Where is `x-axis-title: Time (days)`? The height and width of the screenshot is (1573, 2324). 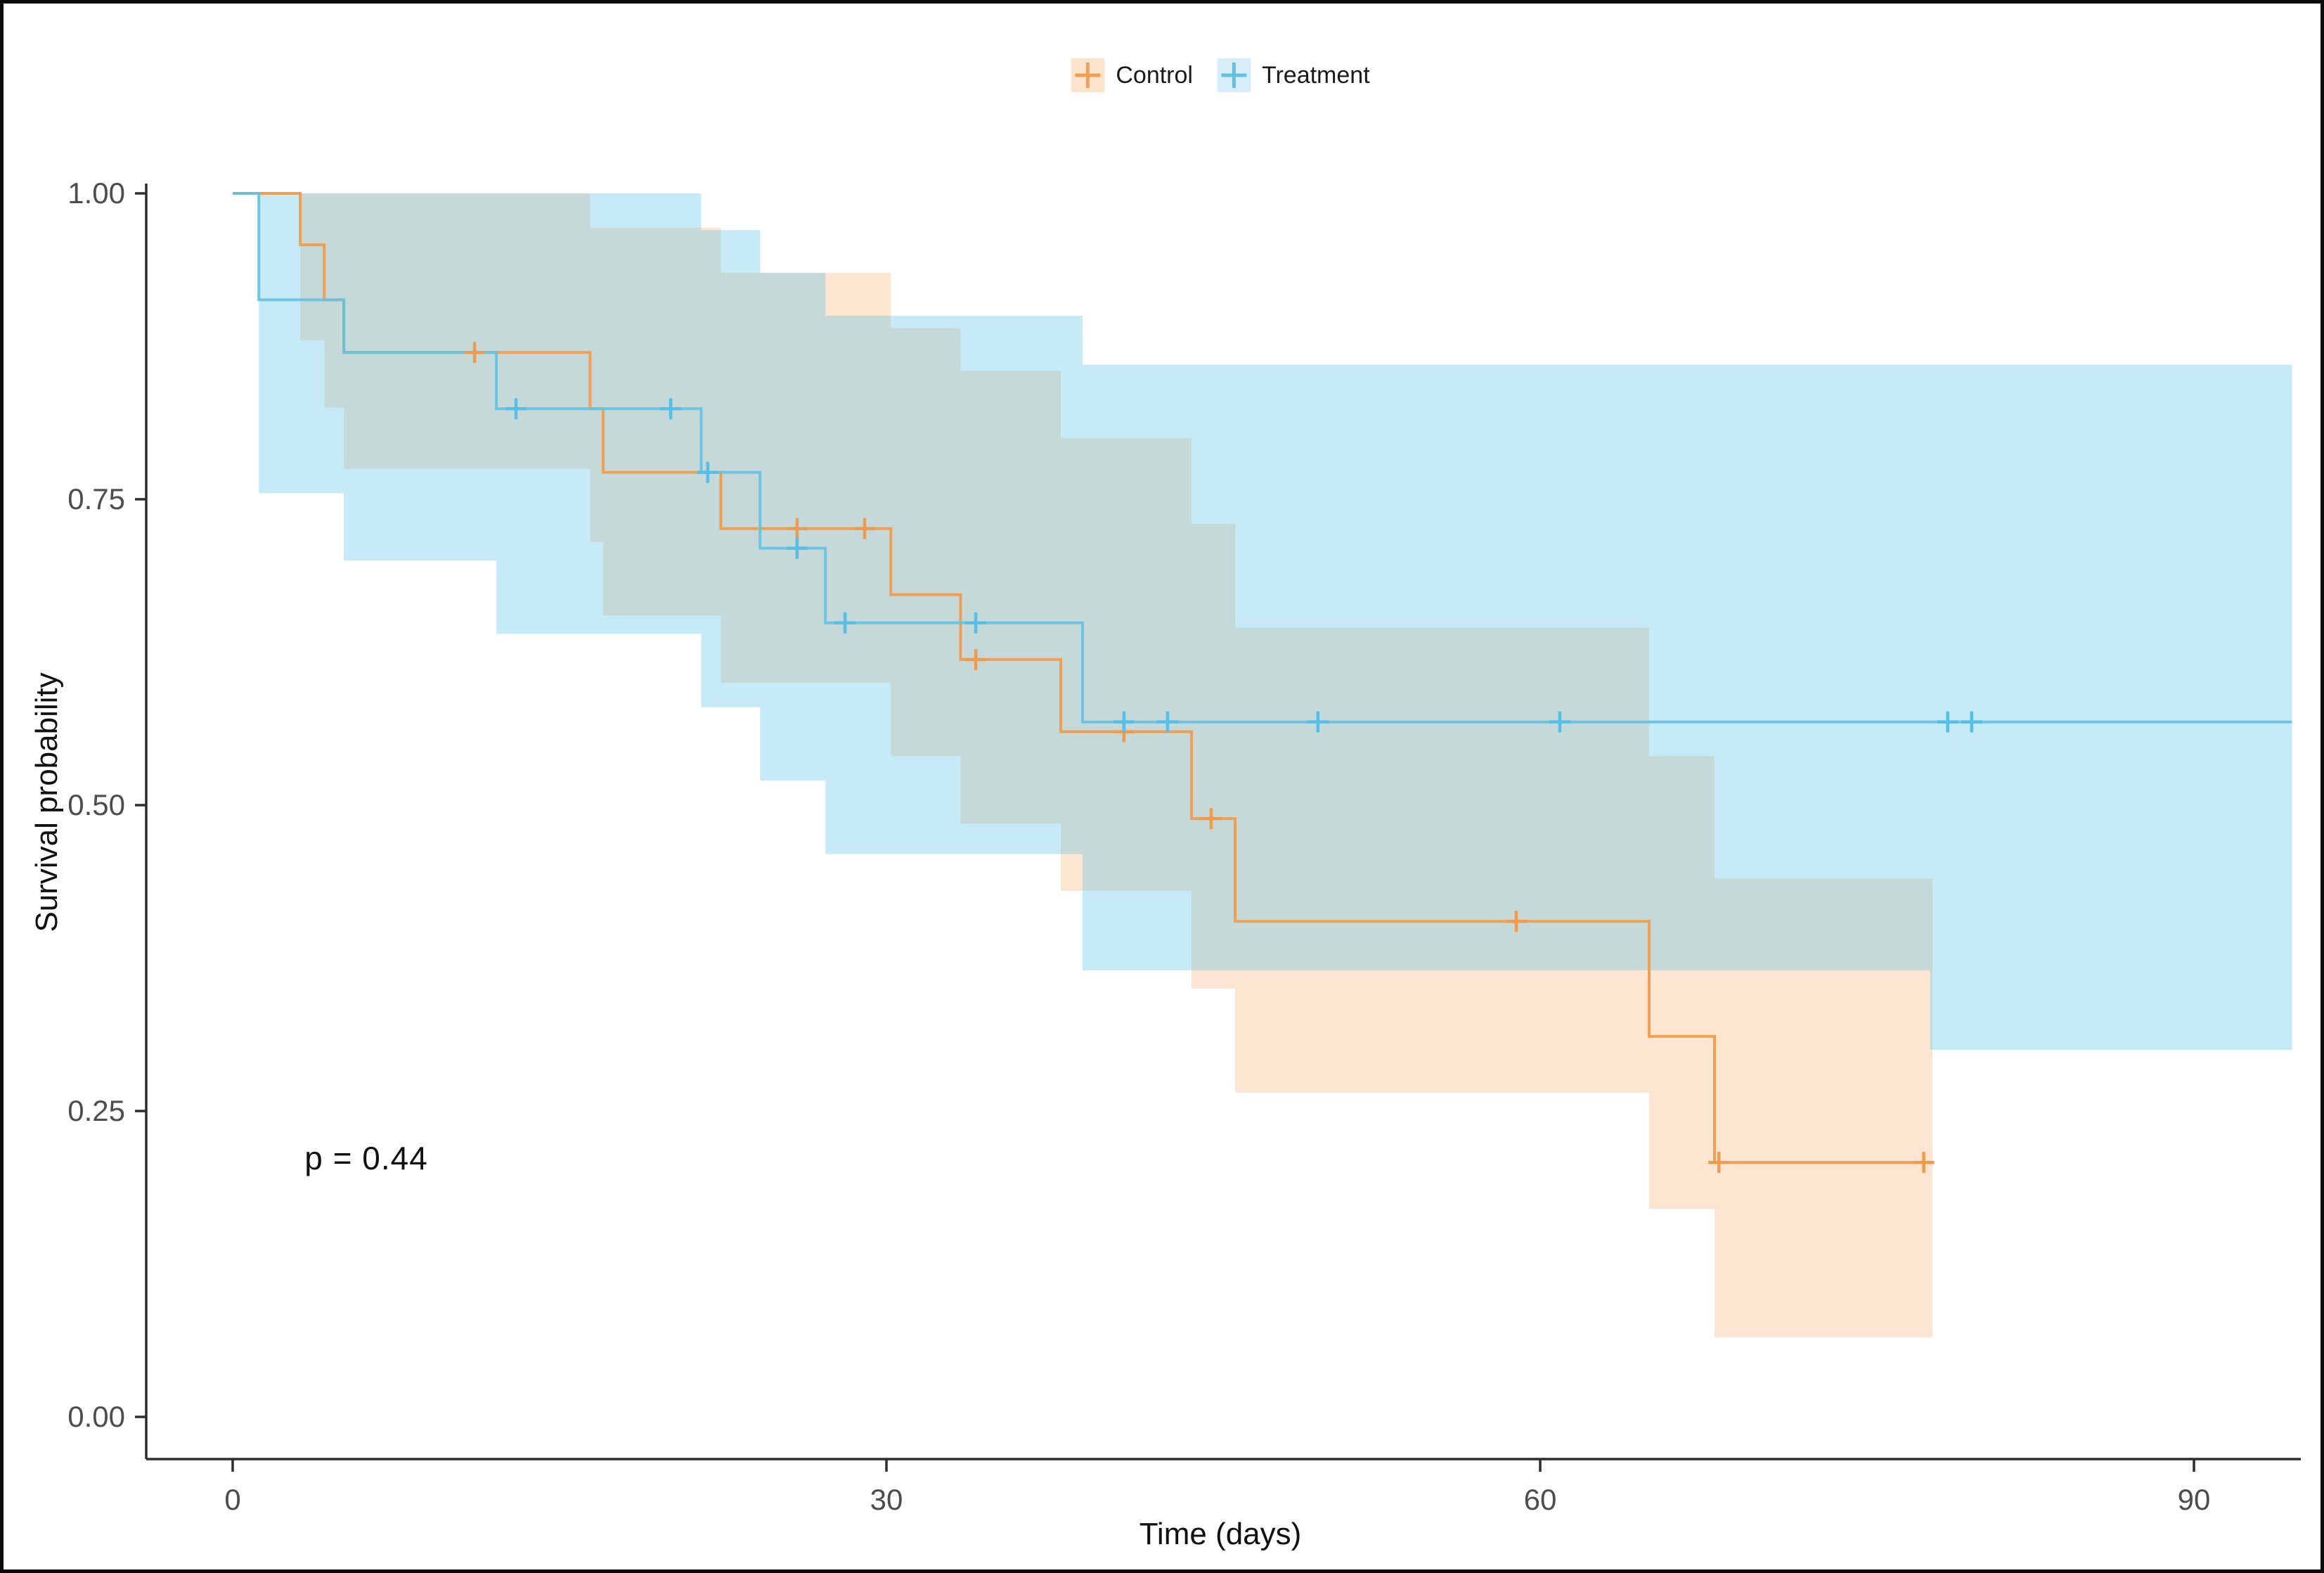
x-axis-title: Time (days) is located at coordinates (1220, 1534).